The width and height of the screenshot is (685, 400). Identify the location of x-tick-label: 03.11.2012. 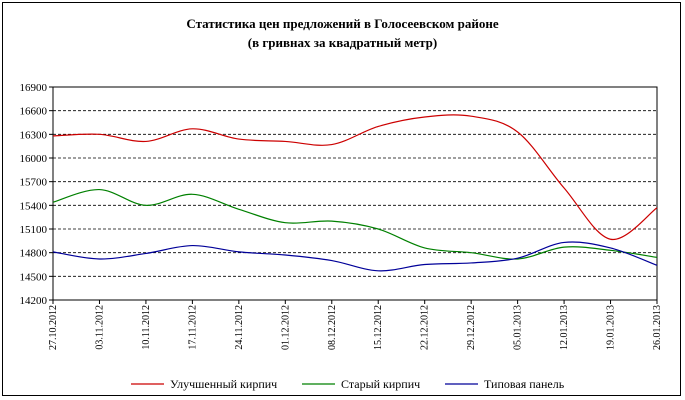
(99, 327).